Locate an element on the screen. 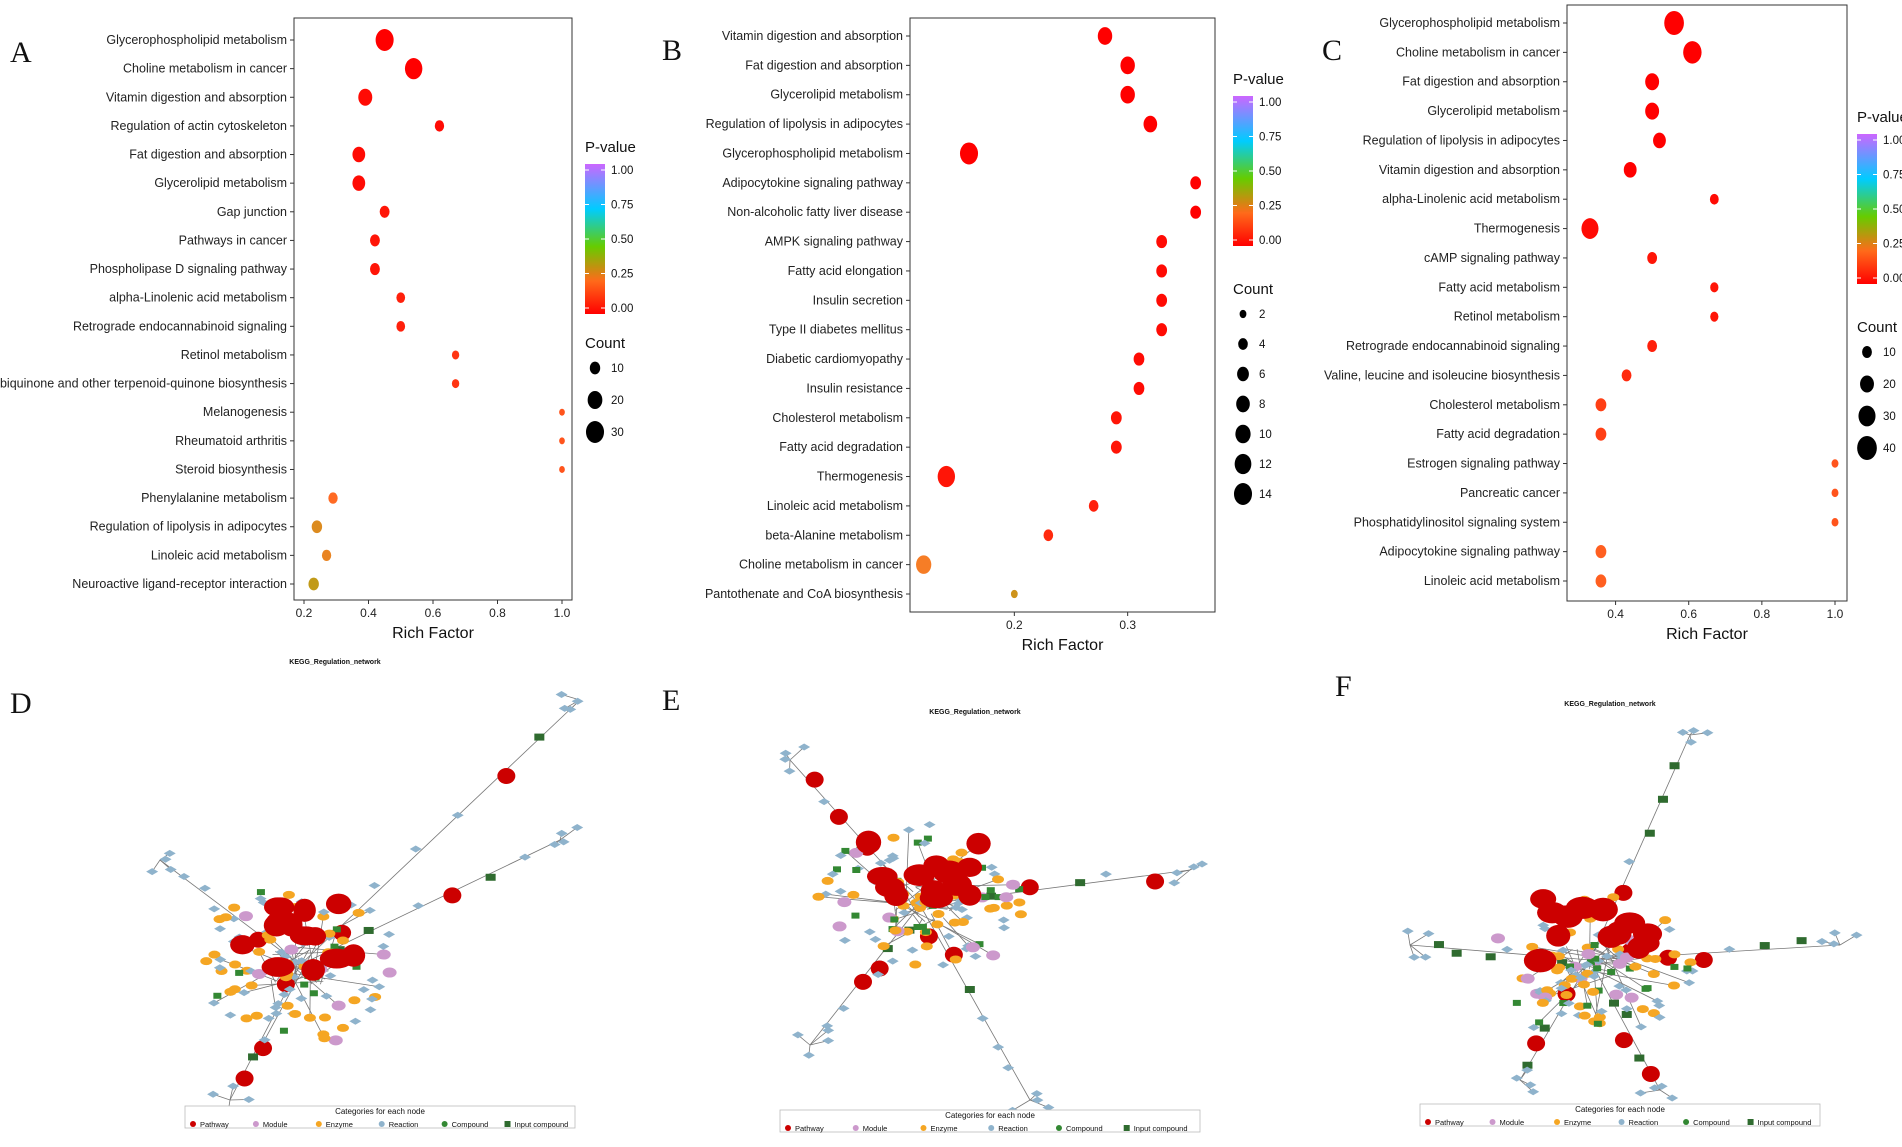 Image resolution: width=1902 pixels, height=1147 pixels. network-edges is located at coordinates (994, 928).